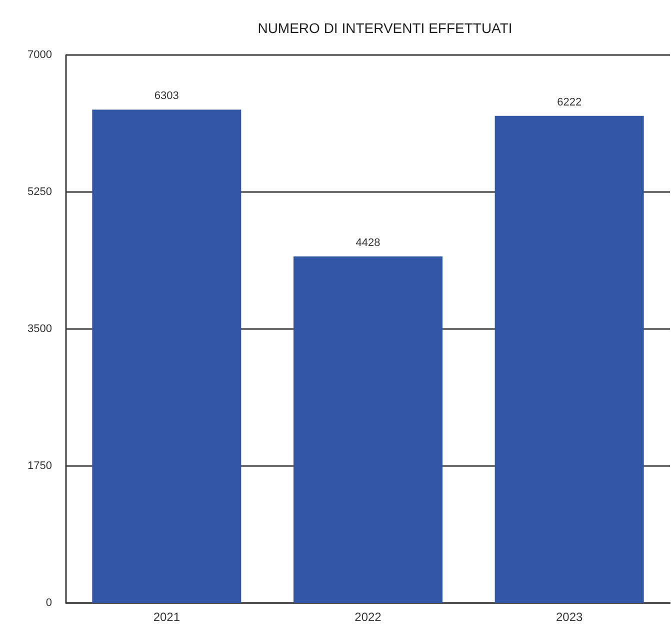 Image resolution: width=671 pixels, height=627 pixels. I want to click on x-tick-label: 2021, so click(166, 617).